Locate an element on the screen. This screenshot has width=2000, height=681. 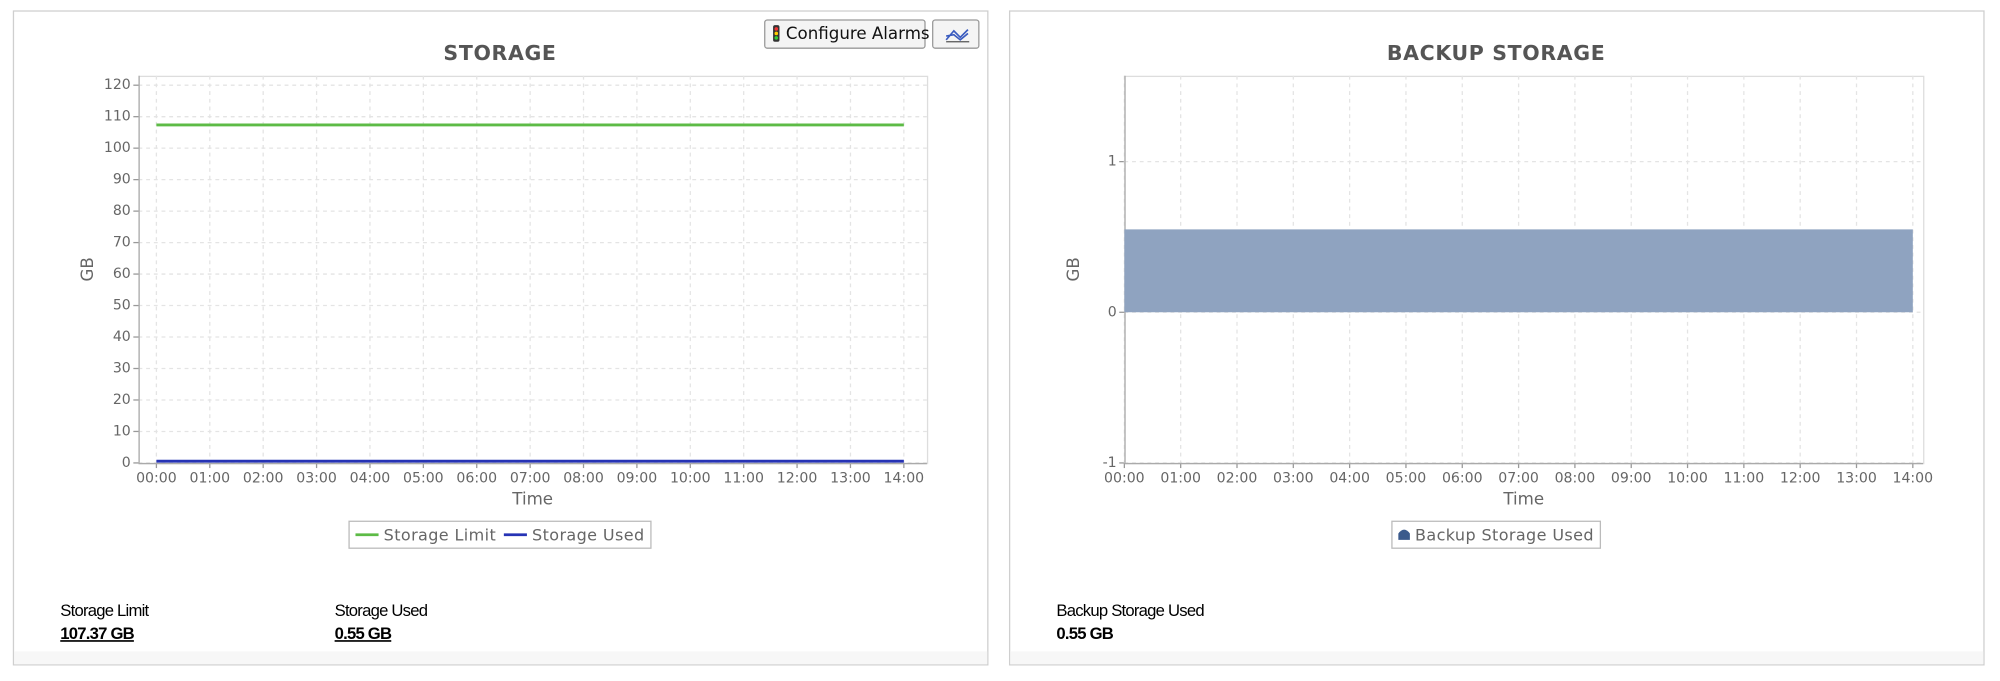
summary-value: 107.37 GB is located at coordinates (97, 633).